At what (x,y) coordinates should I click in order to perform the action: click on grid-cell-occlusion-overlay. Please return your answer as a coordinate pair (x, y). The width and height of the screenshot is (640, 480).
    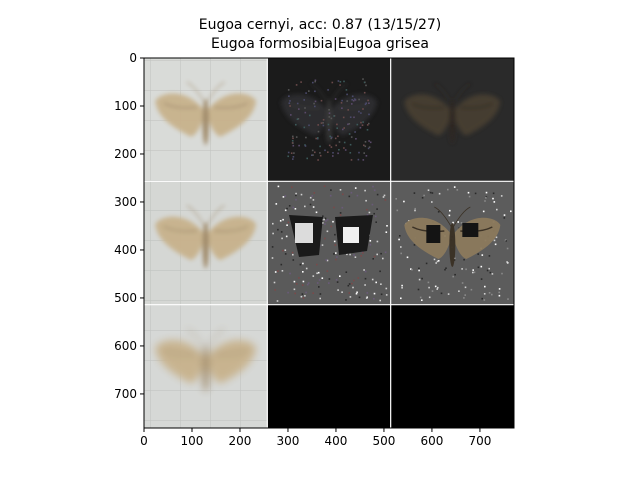
    Looking at the image, I should click on (452, 243).